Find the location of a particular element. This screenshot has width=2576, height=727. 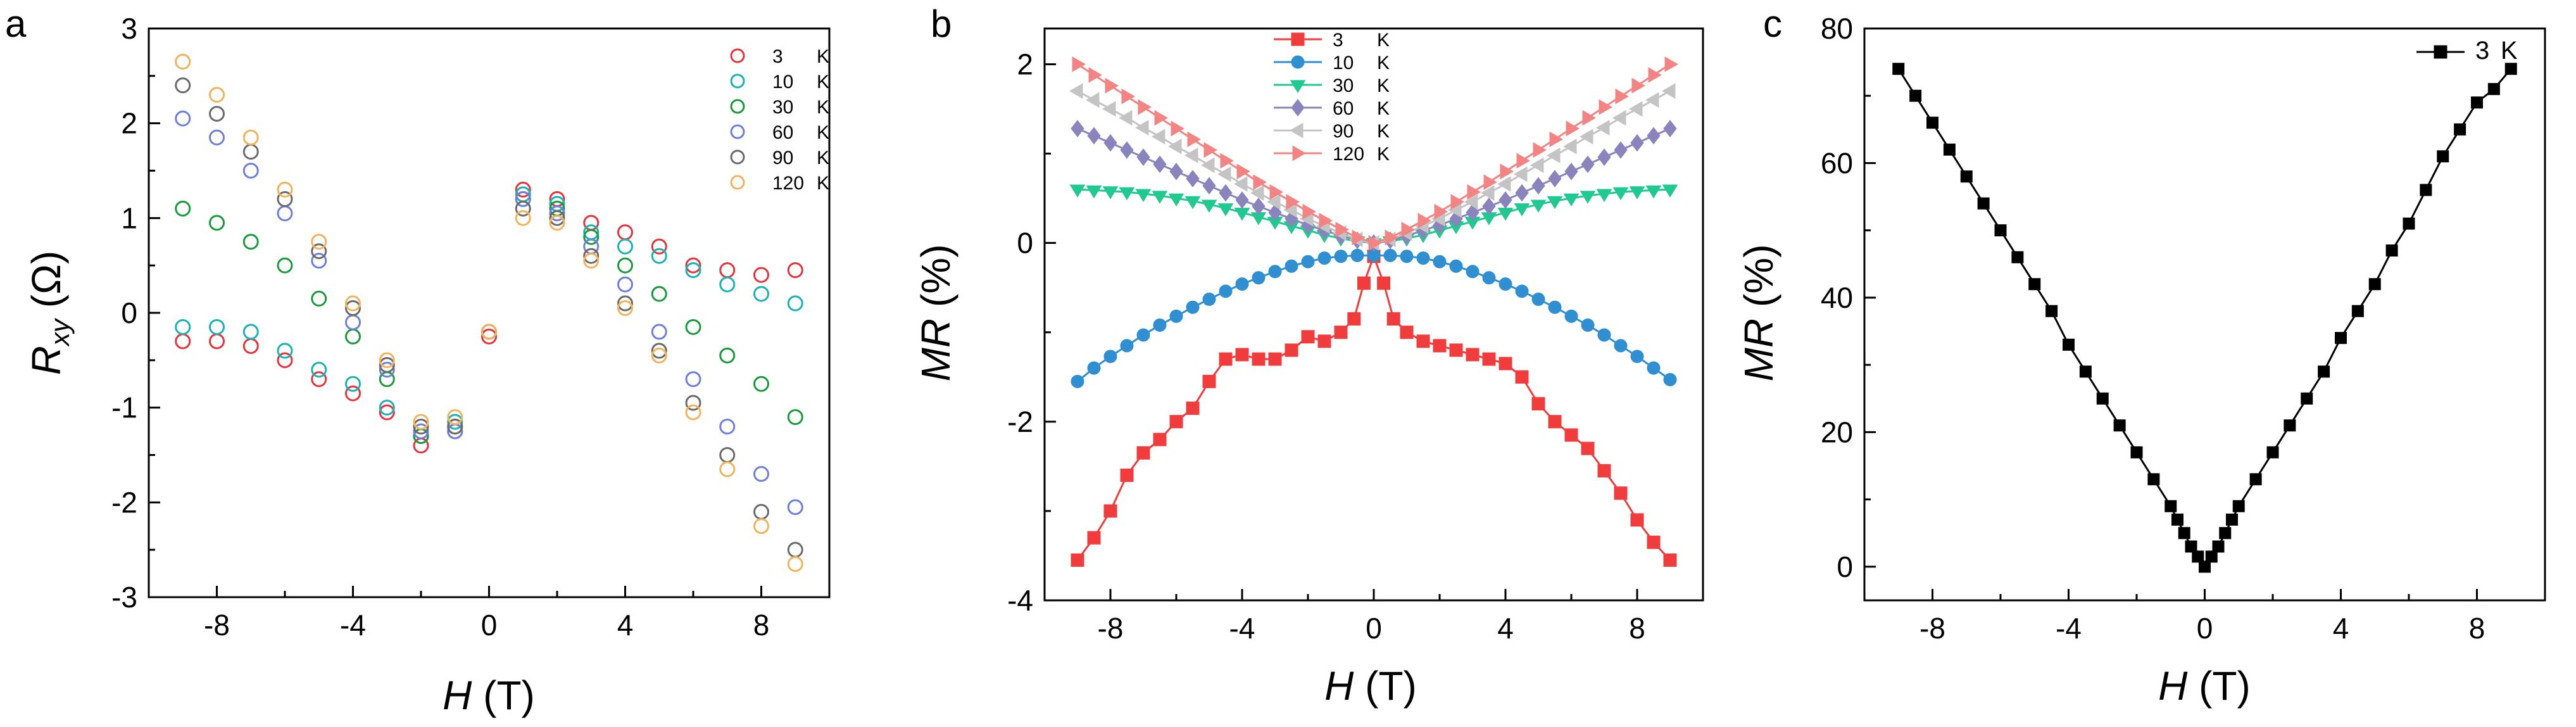

x-tick-label: 4 is located at coordinates (2341, 628).